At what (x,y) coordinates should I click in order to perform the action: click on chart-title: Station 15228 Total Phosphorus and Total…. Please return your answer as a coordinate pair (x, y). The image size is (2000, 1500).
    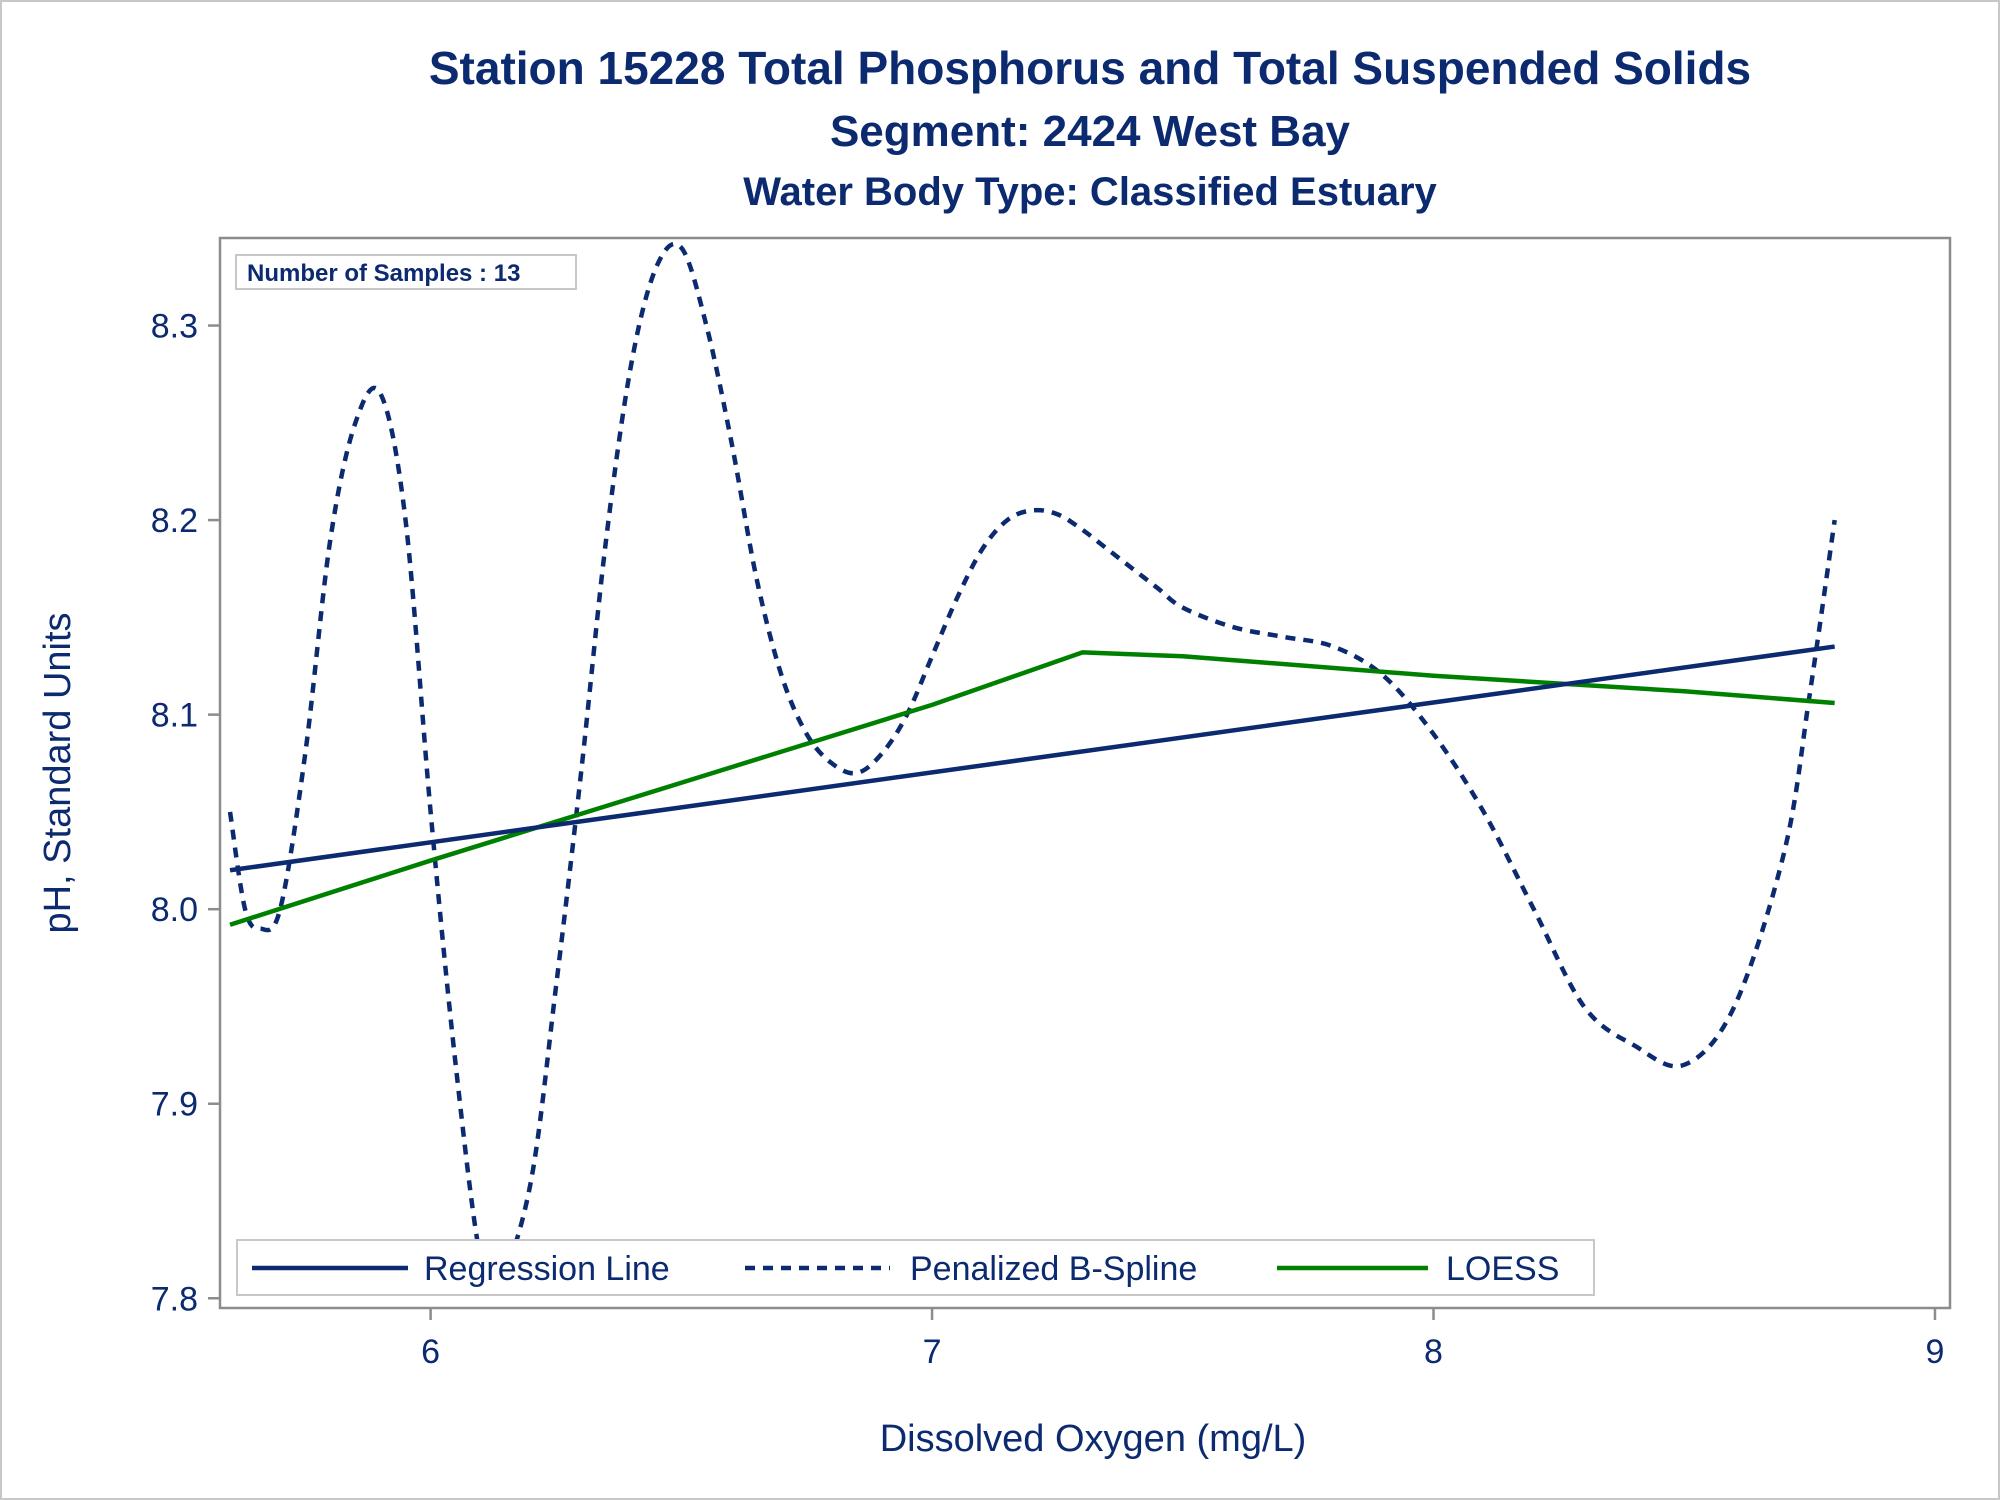
    Looking at the image, I should click on (1090, 68).